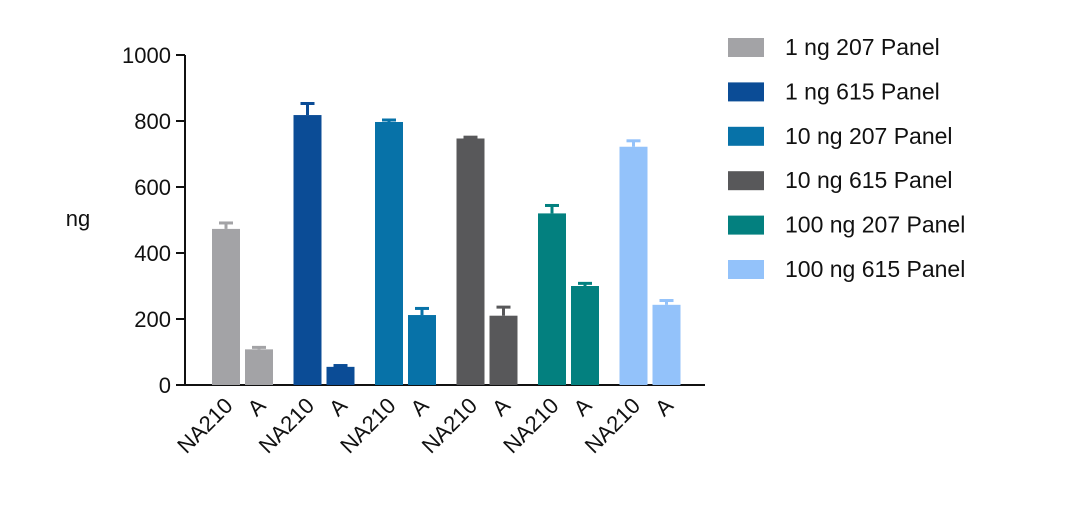  Describe the element at coordinates (869, 180) in the screenshot. I see `legend-label: 10 ng 615 Panel` at that location.